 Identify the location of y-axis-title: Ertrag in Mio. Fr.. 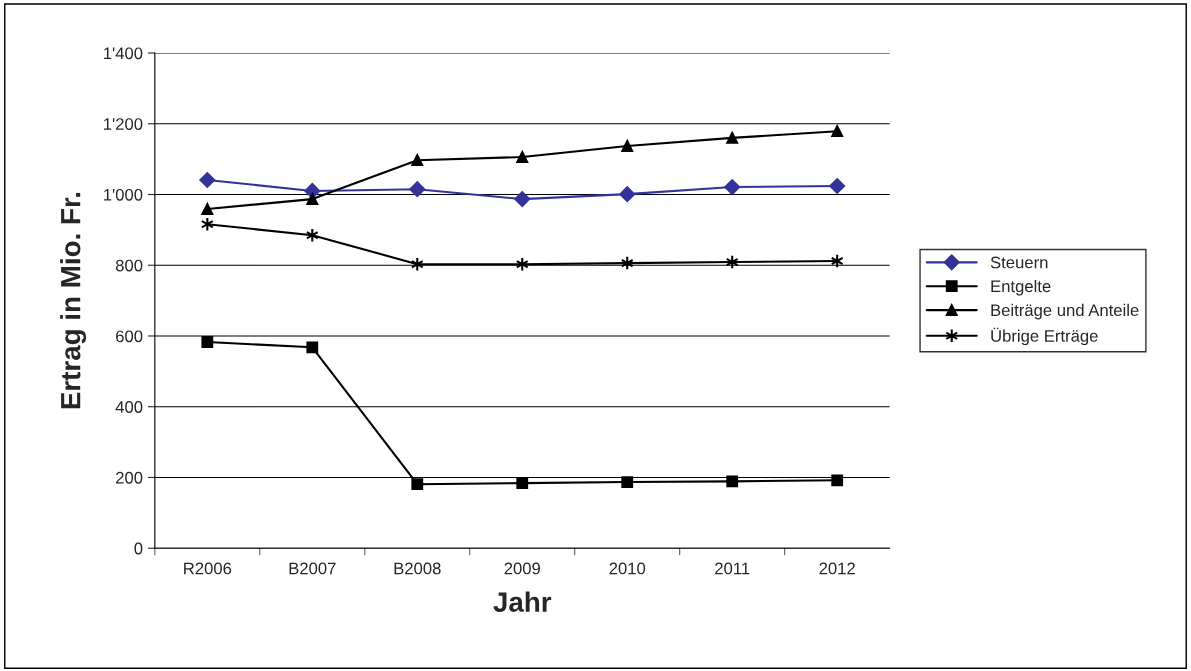
(73, 300).